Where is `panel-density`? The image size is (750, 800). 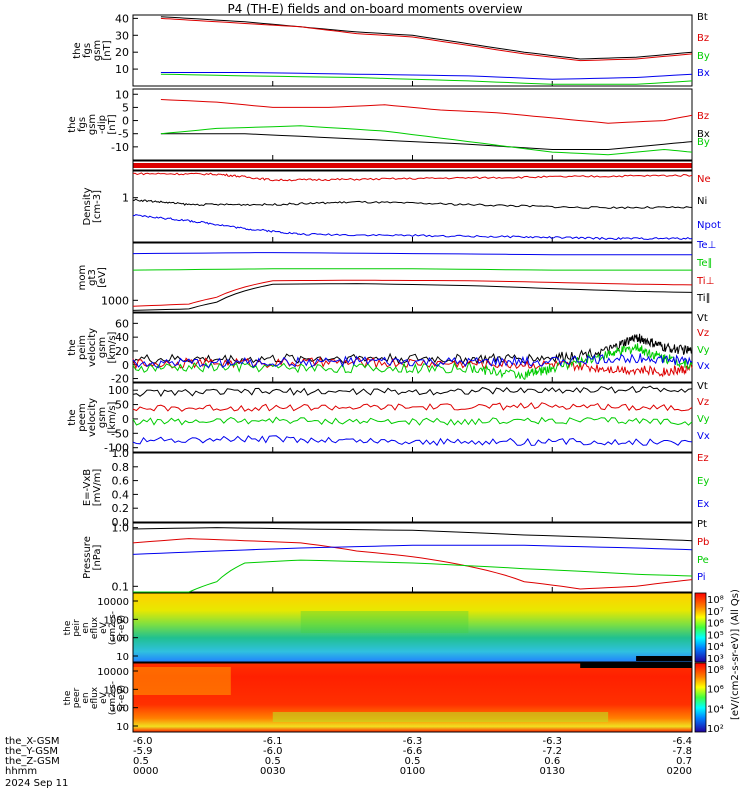 panel-density is located at coordinates (412, 206).